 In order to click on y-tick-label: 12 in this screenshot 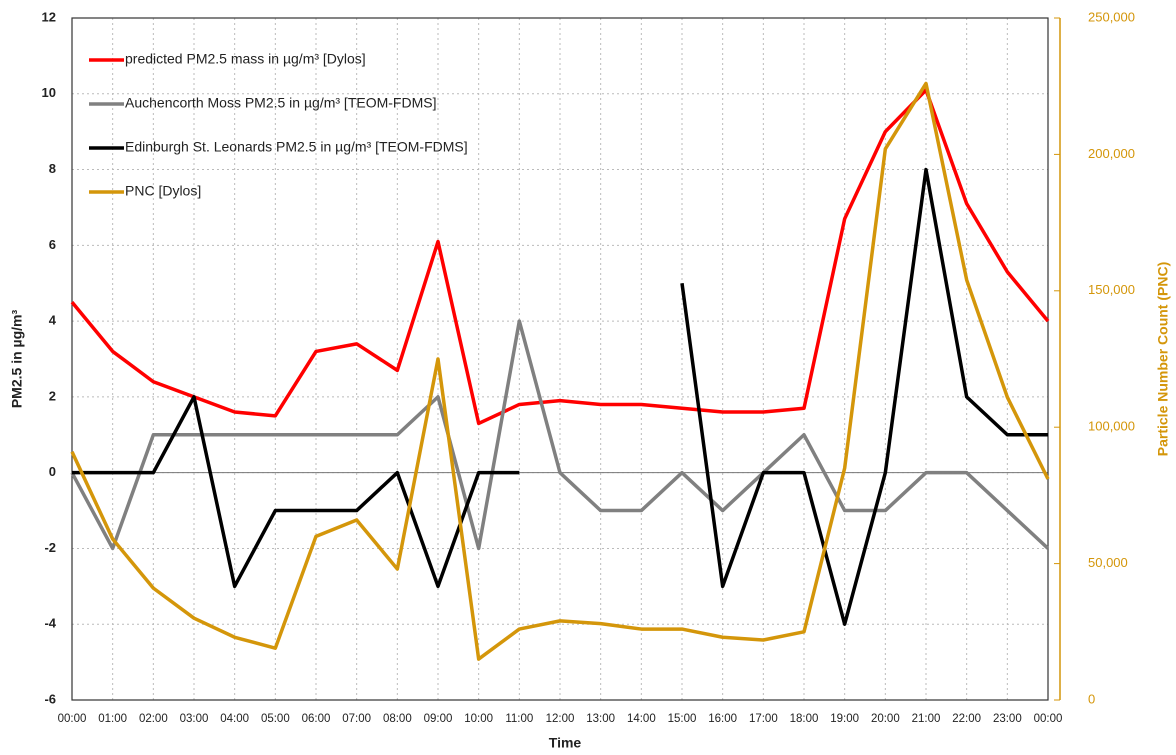, I will do `click(49, 16)`.